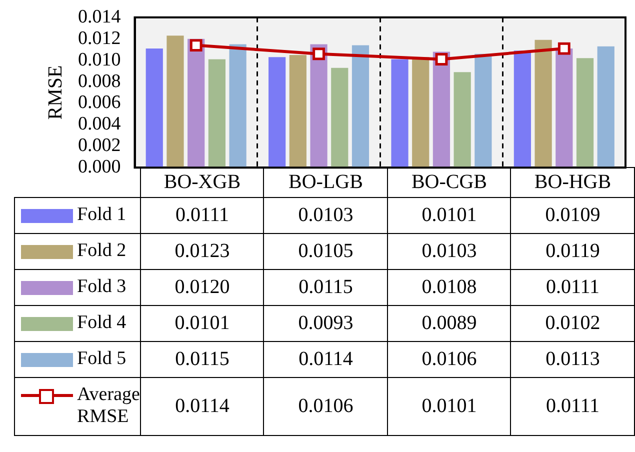  Describe the element at coordinates (100, 124) in the screenshot. I see `y-tick-label: 0.004` at that location.